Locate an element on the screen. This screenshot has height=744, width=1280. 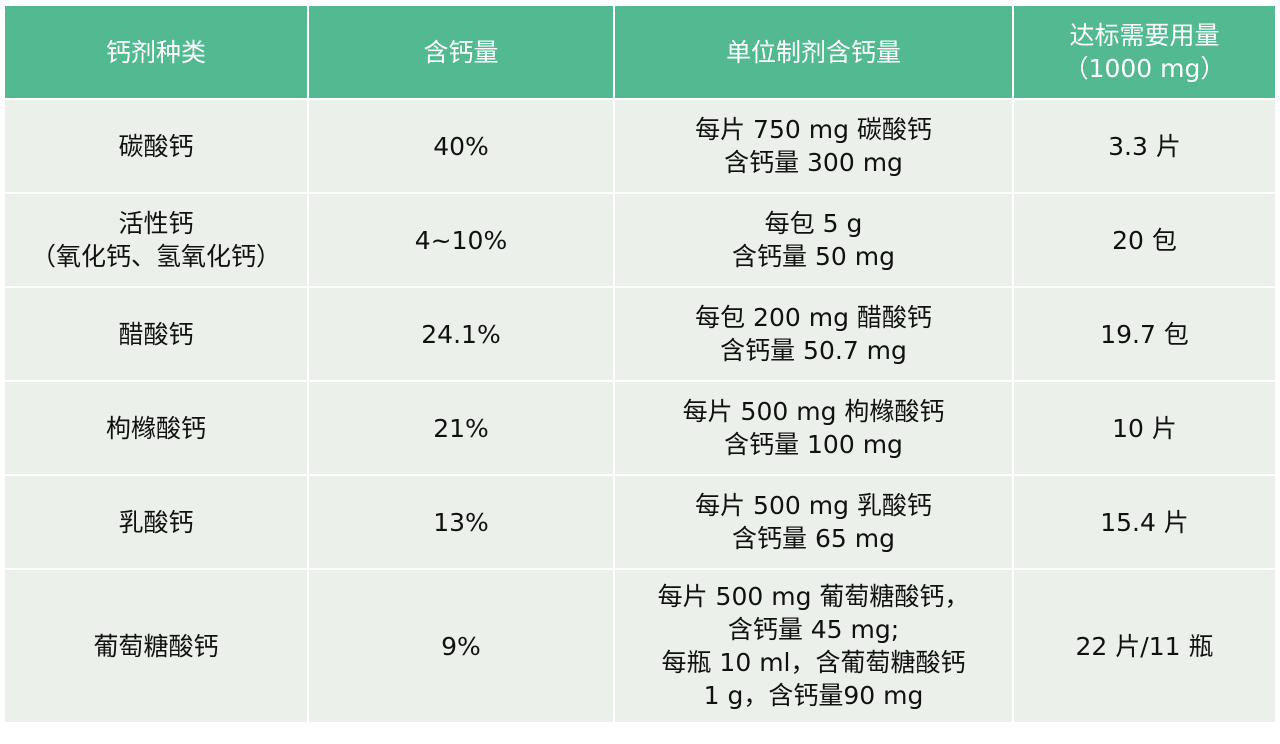
header-row: 钙剂种类 含钙量 单位制剂含钙量 达标需要用量 （1000 mg） is located at coordinates (640, 52).